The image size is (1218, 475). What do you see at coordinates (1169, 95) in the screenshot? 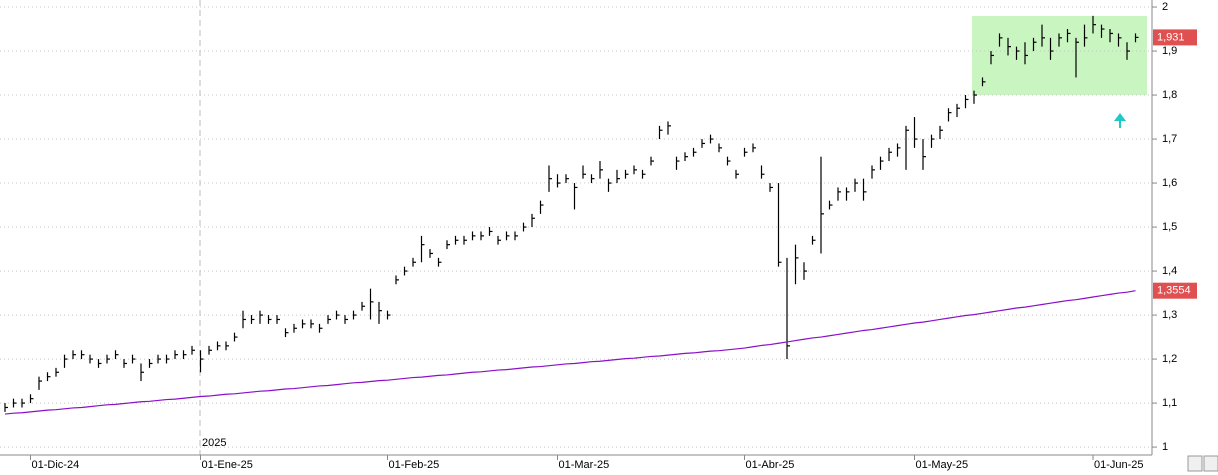
I see `y-tick-label: 1,8` at bounding box center [1169, 95].